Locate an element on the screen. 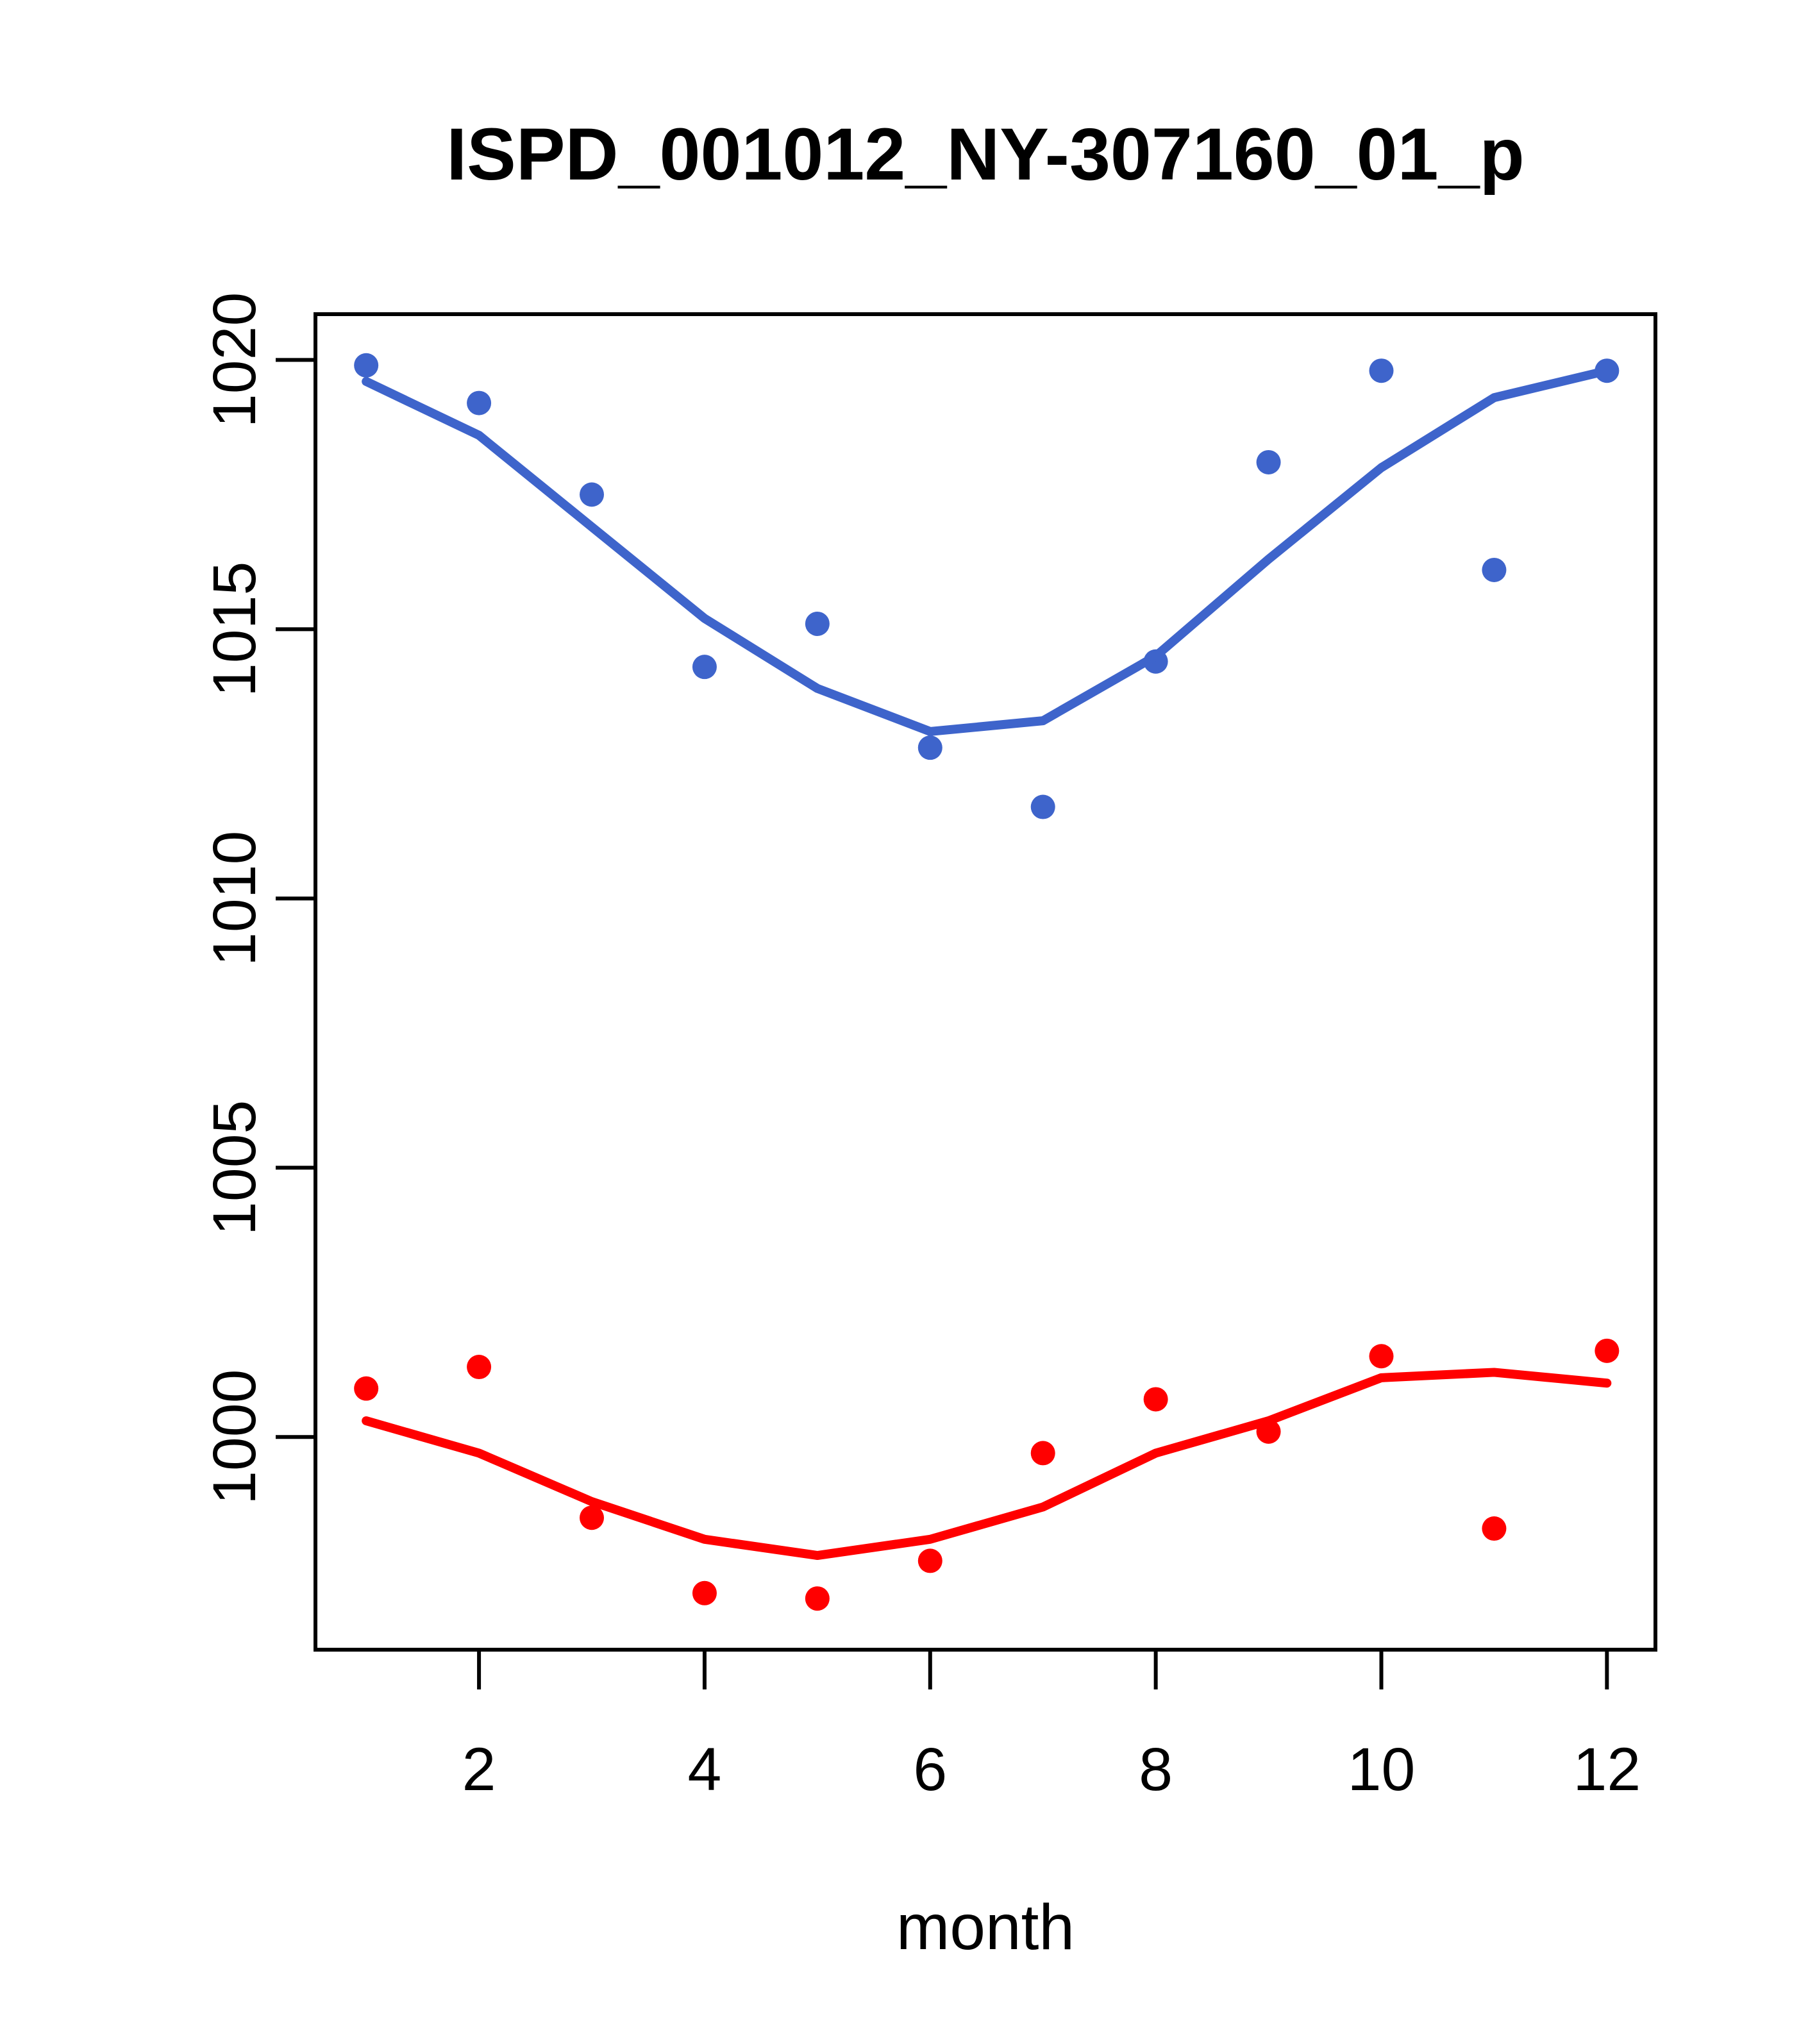 Image resolution: width=1817 pixels, height=2044 pixels. series-upper-smooth-line is located at coordinates (987, 551).